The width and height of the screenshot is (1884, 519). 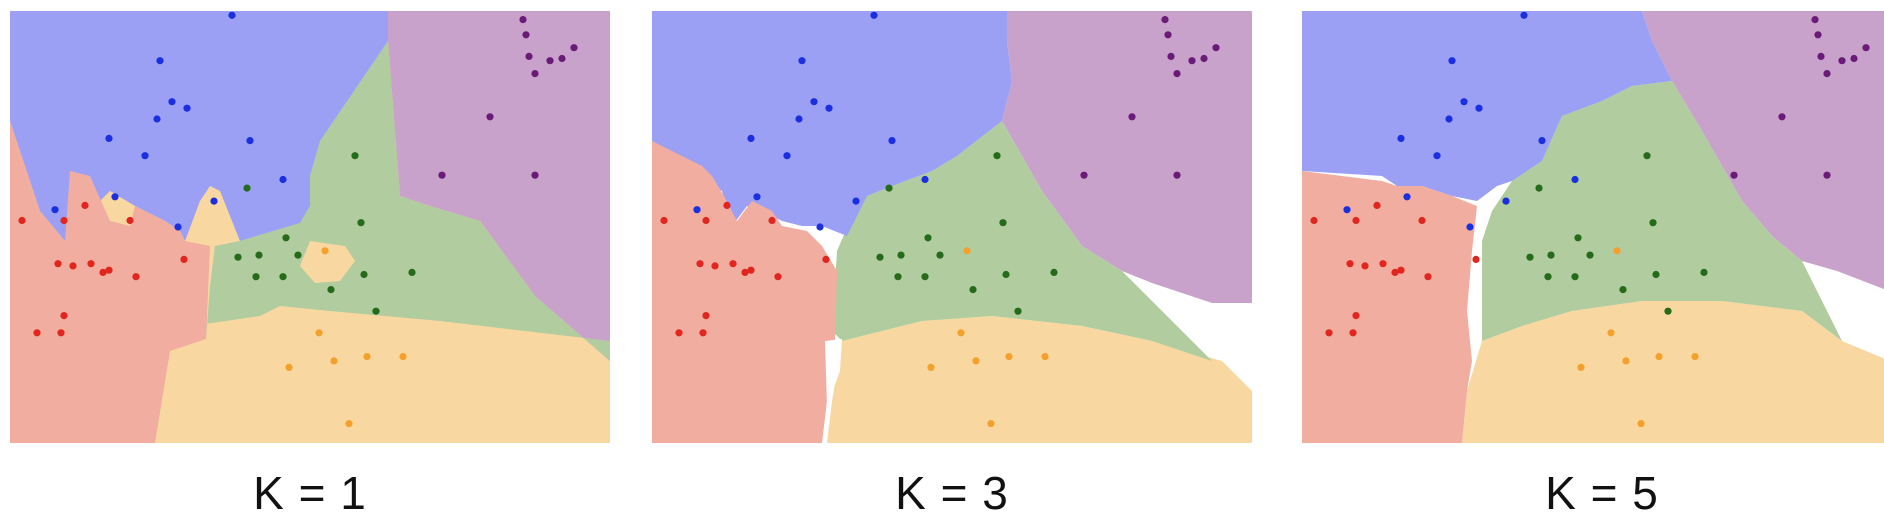 I want to click on caption-k3: K = 3, so click(x=952, y=493).